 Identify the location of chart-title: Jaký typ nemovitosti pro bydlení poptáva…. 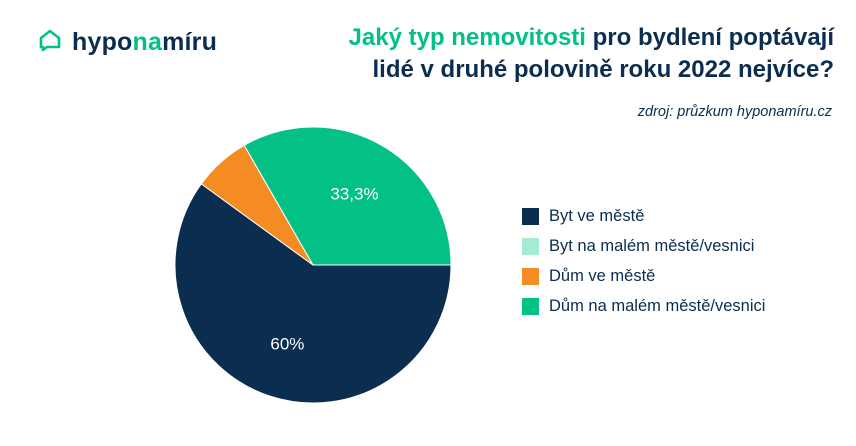
(591, 54).